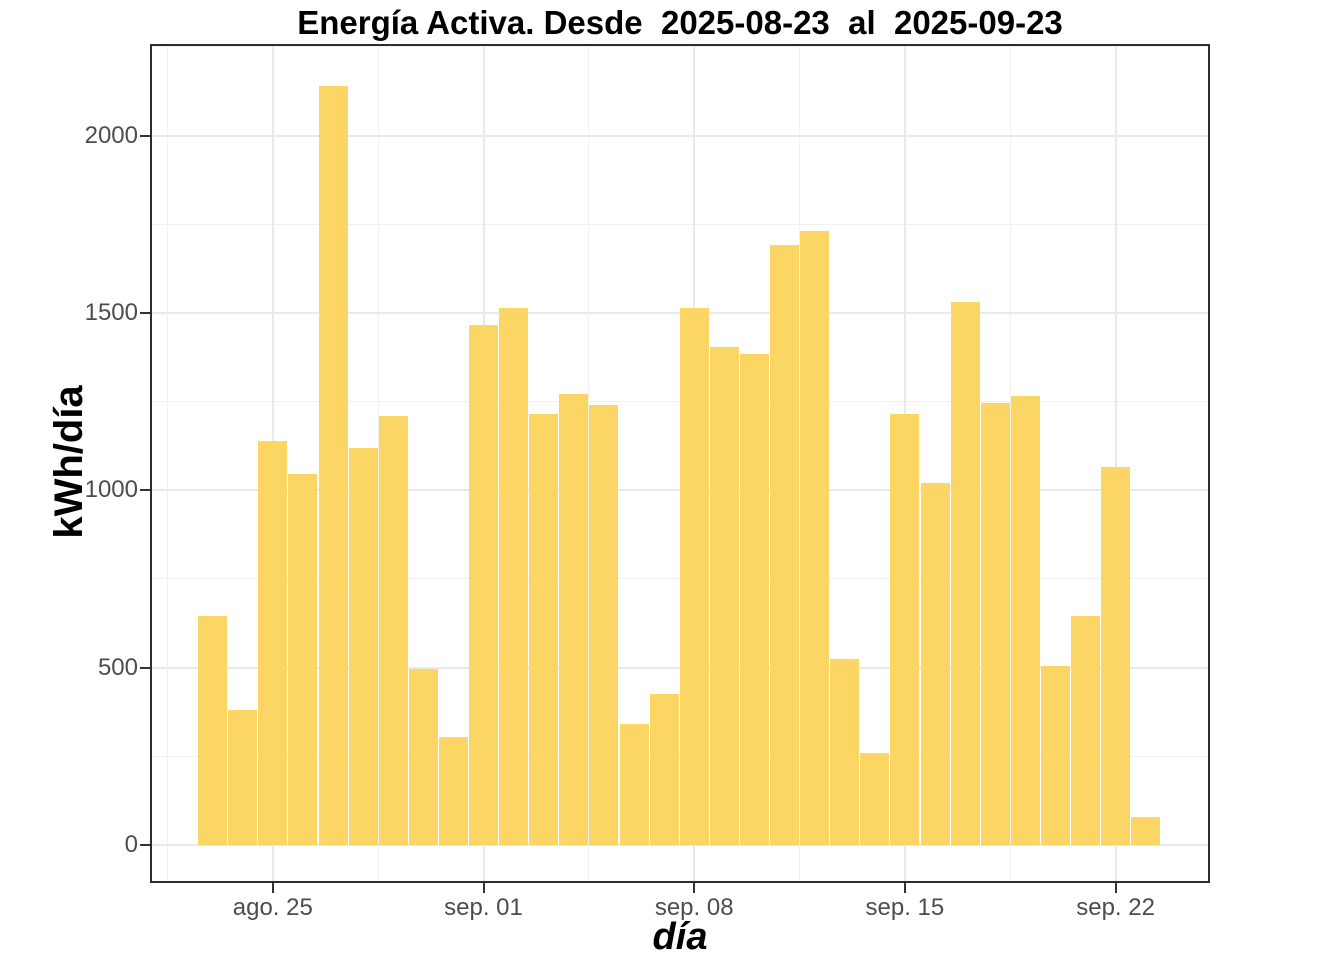  I want to click on x-tick-label: sep. 15, so click(905, 907).